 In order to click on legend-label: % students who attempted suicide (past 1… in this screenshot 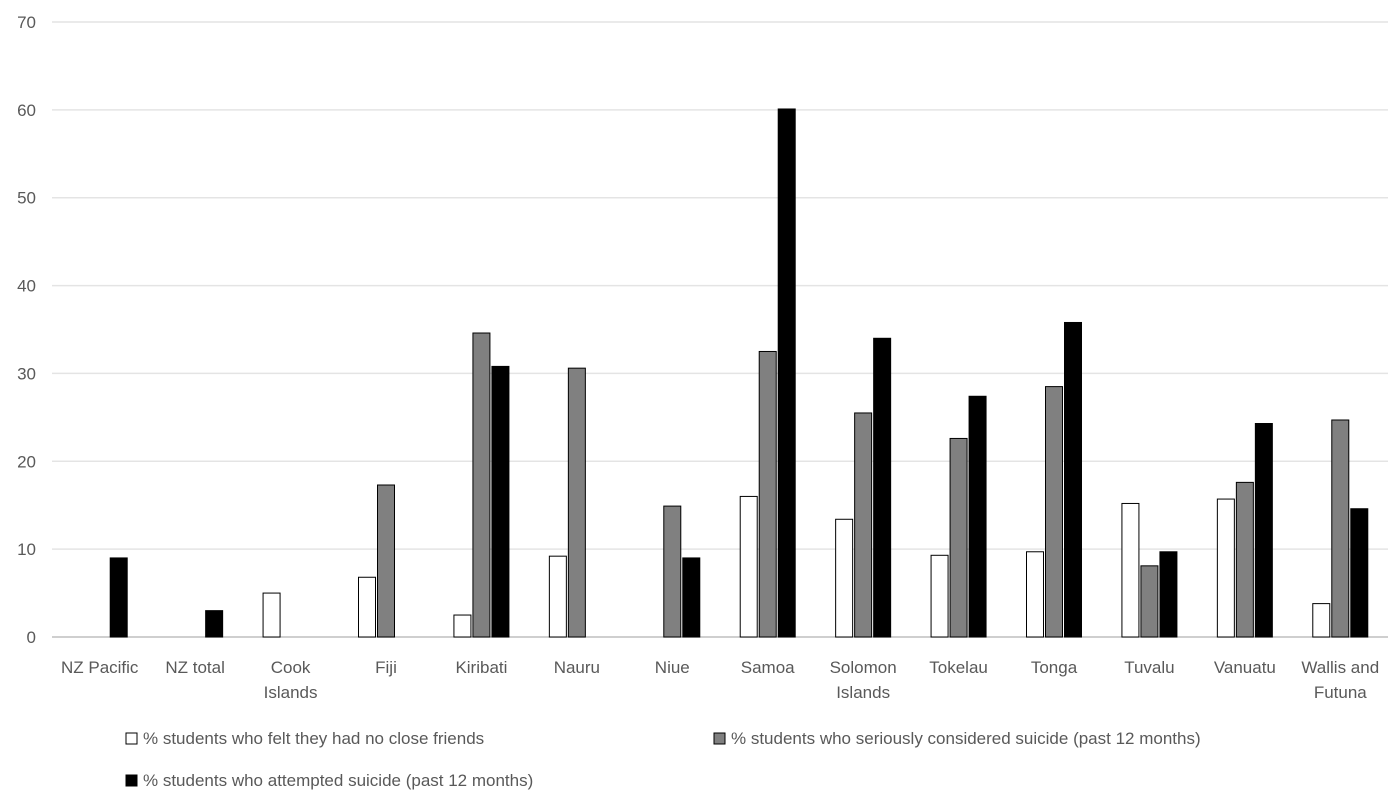, I will do `click(338, 780)`.